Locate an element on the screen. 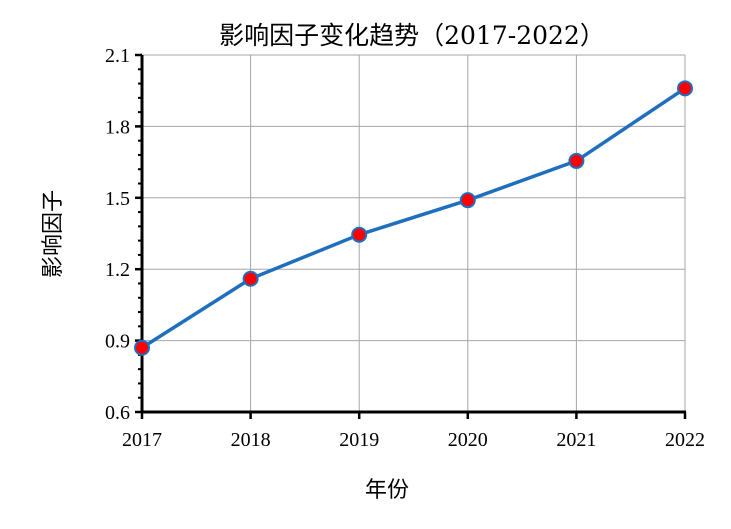  x-tick-label: 2017 is located at coordinates (142, 440).